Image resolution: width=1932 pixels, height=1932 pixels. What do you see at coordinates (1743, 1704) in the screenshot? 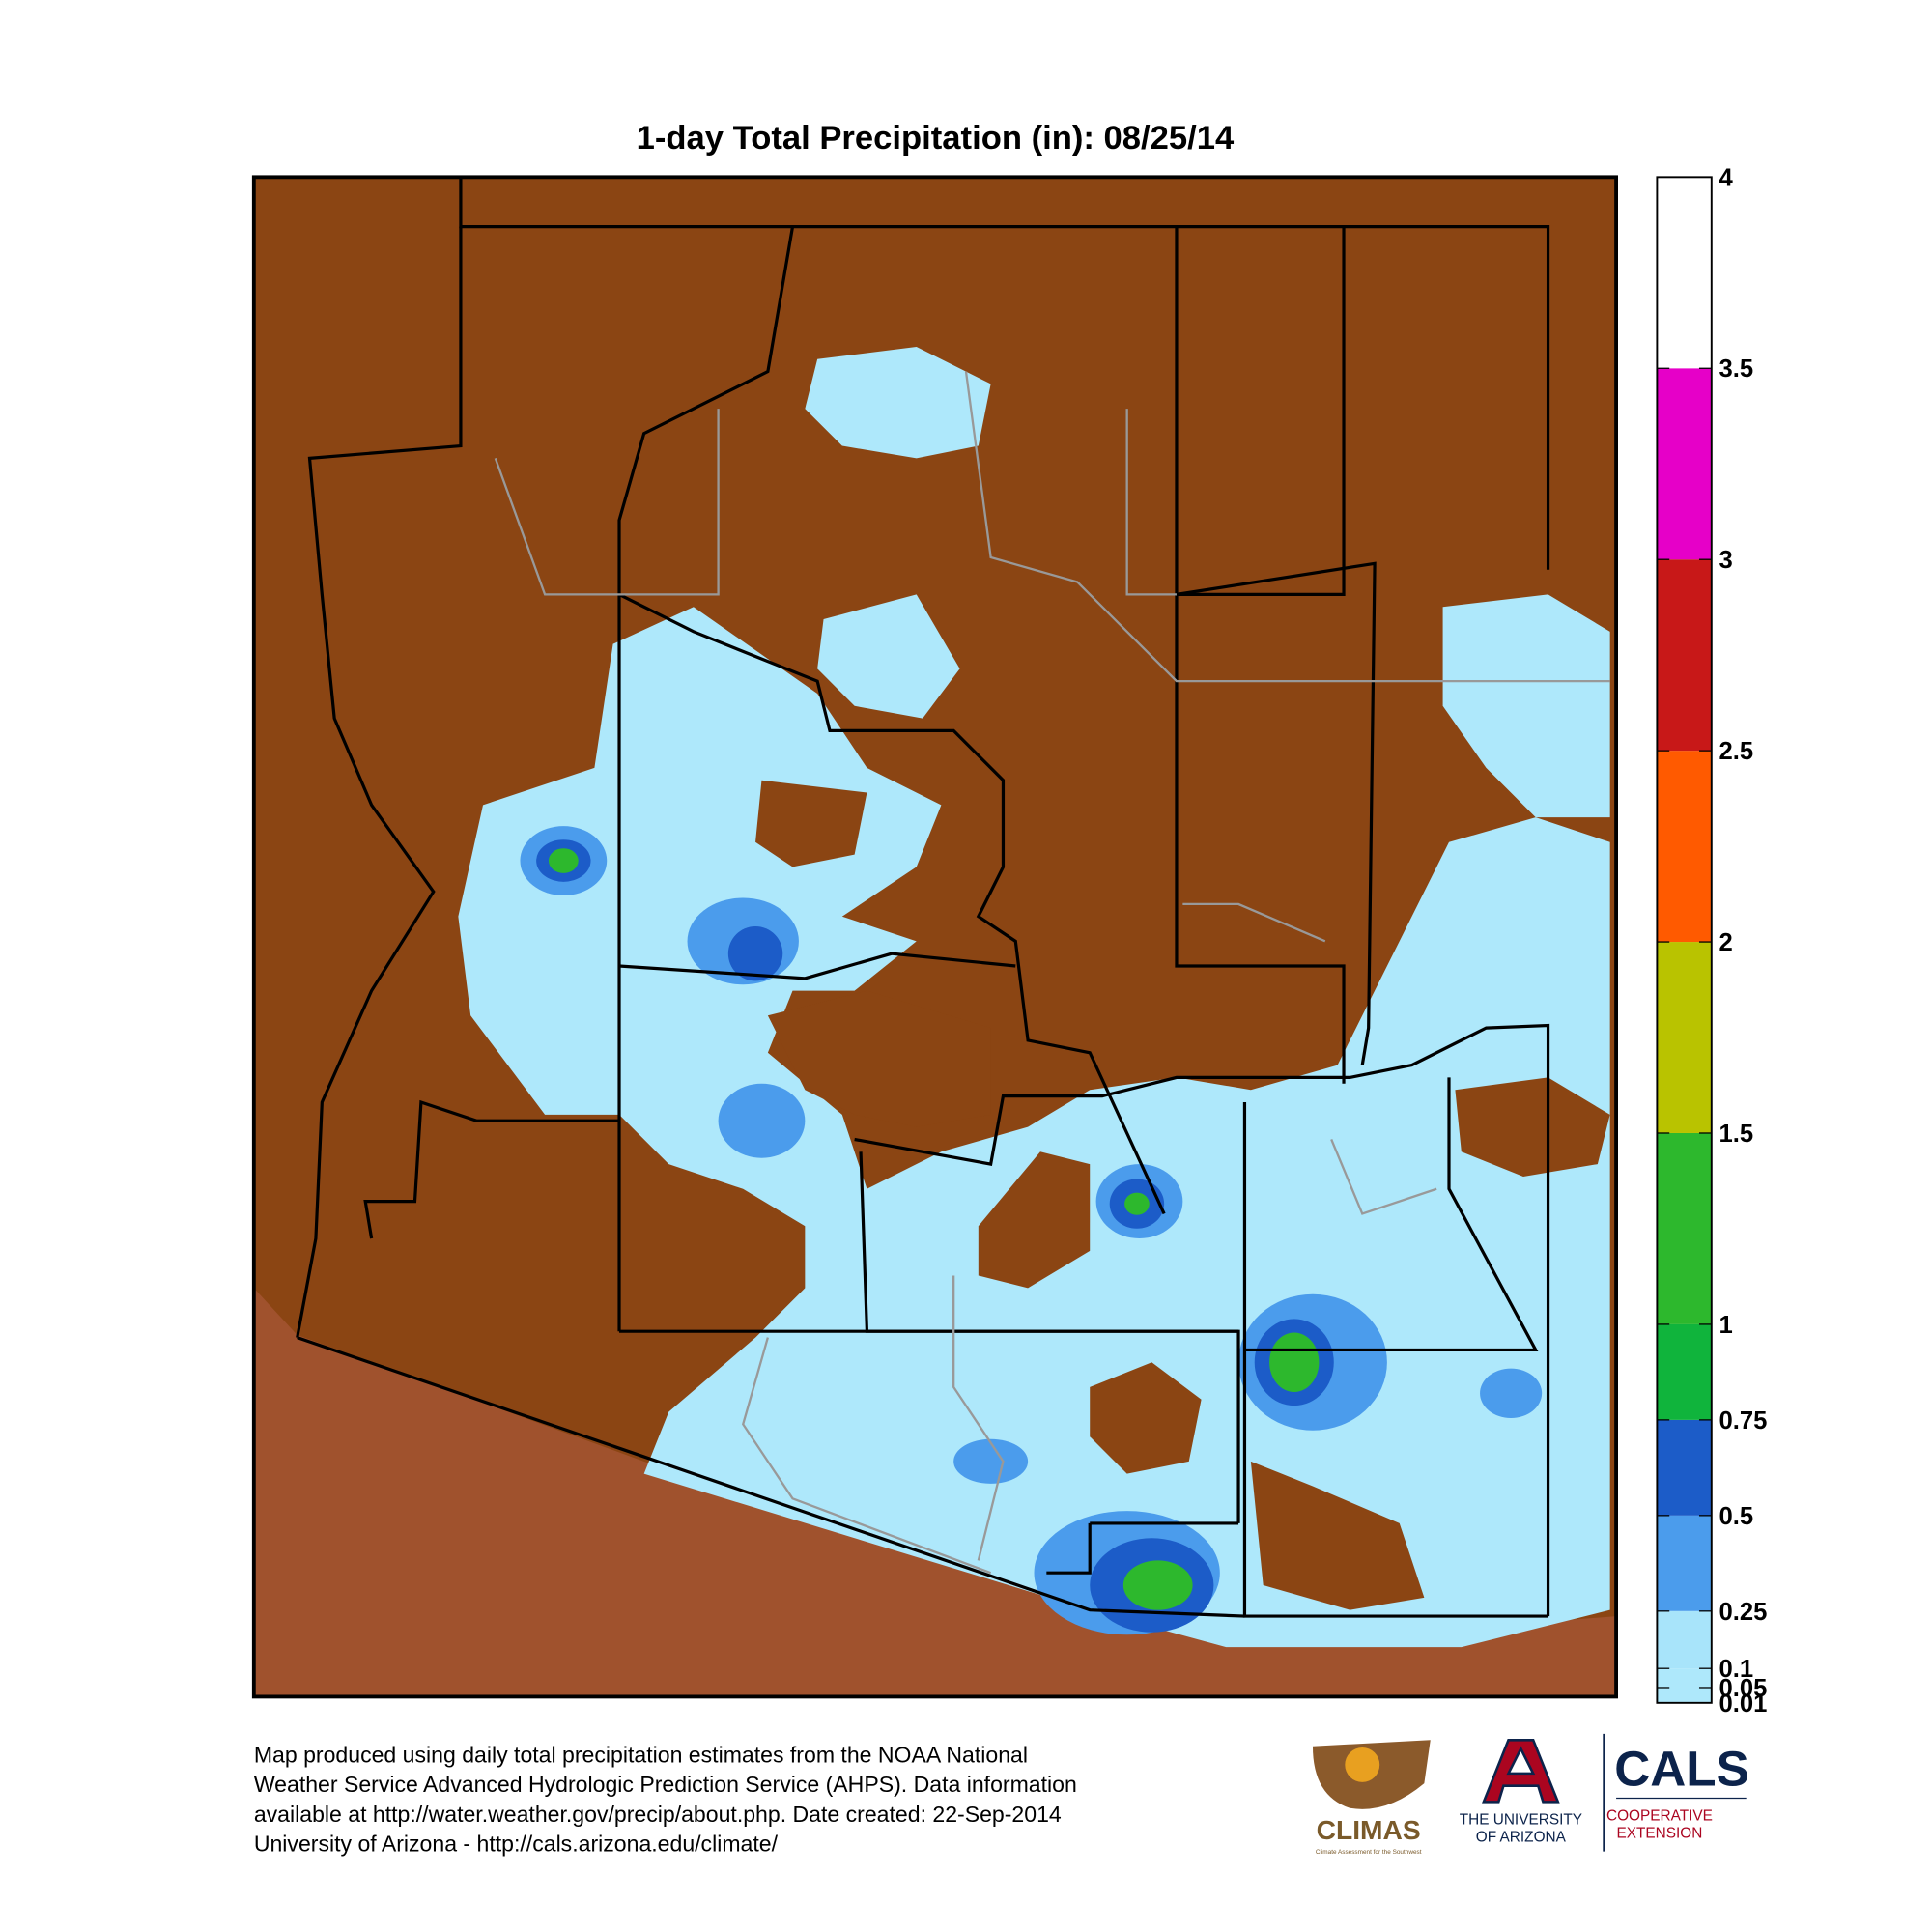
I see `colorbar-label: 0.01` at bounding box center [1743, 1704].